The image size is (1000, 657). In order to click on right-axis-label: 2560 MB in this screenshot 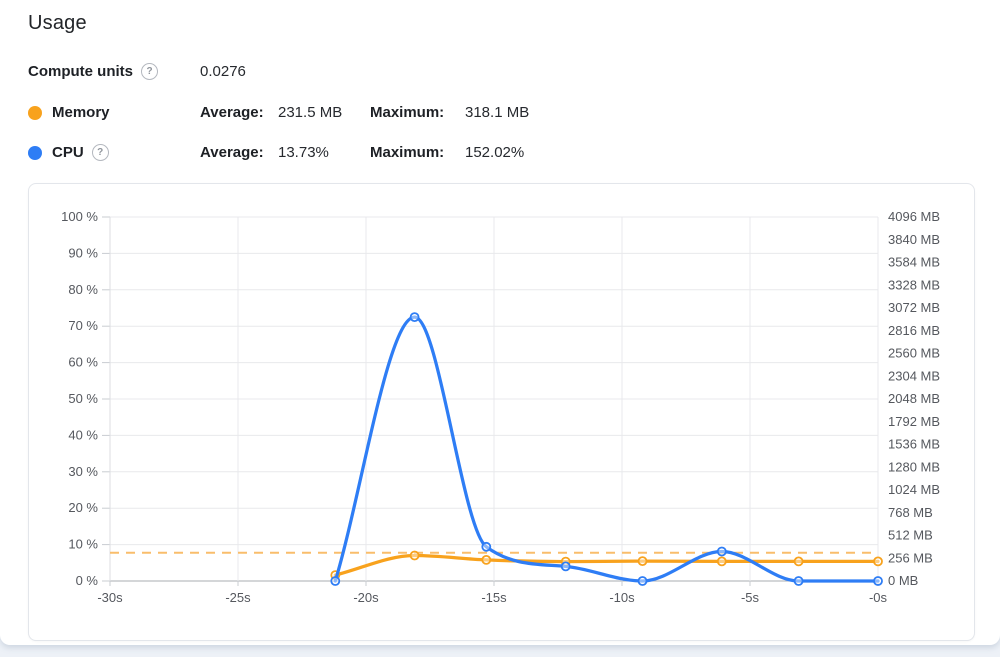, I will do `click(914, 353)`.